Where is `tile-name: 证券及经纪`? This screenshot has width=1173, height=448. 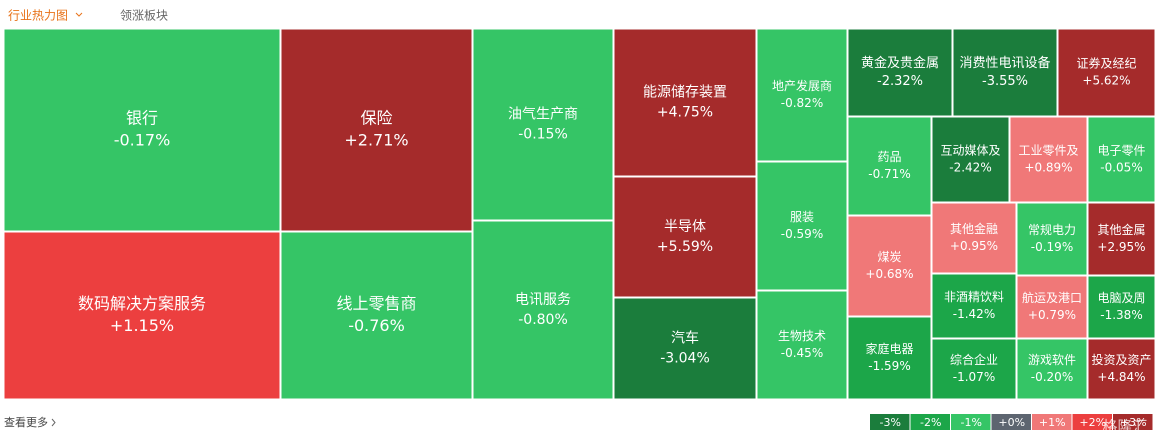 tile-name: 证券及经纪 is located at coordinates (1106, 63).